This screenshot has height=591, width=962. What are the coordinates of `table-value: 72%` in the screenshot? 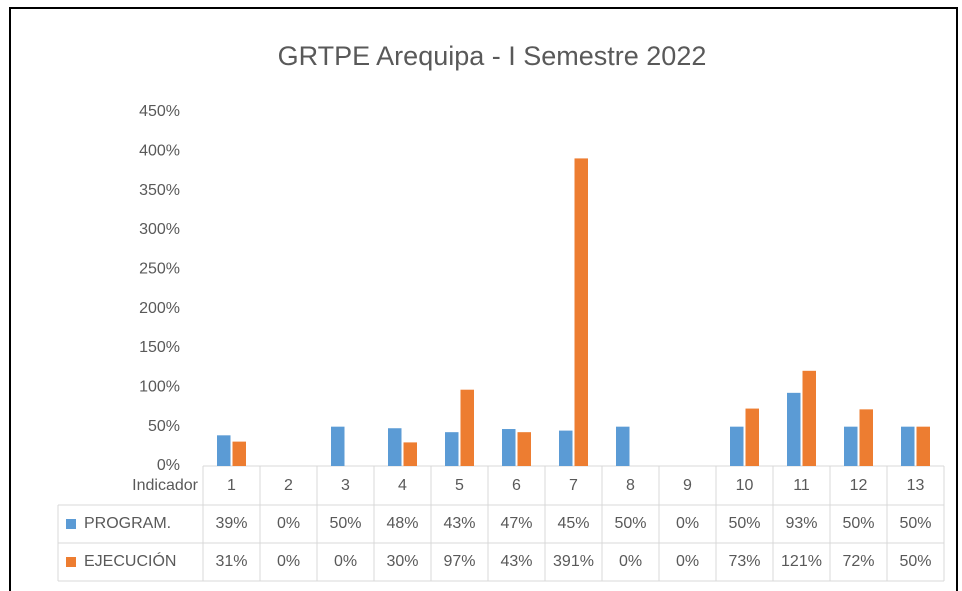 It's located at (858, 561).